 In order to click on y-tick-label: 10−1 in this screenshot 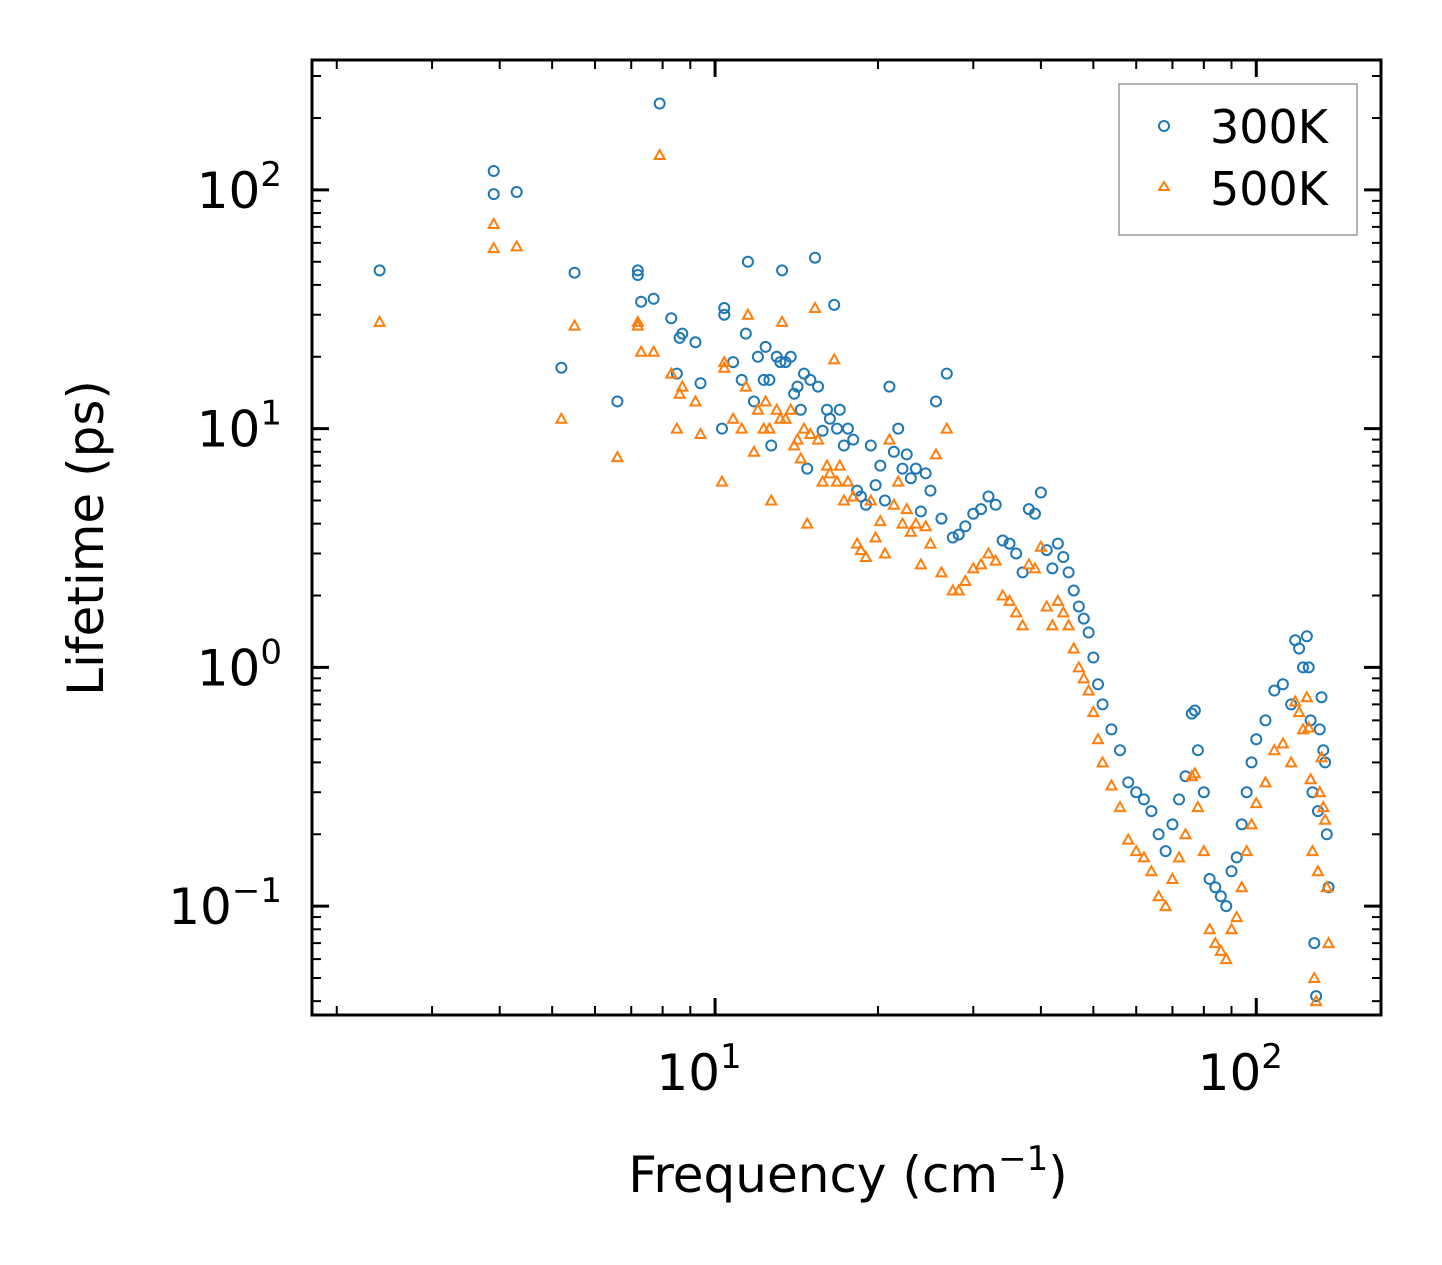, I will do `click(225, 903)`.